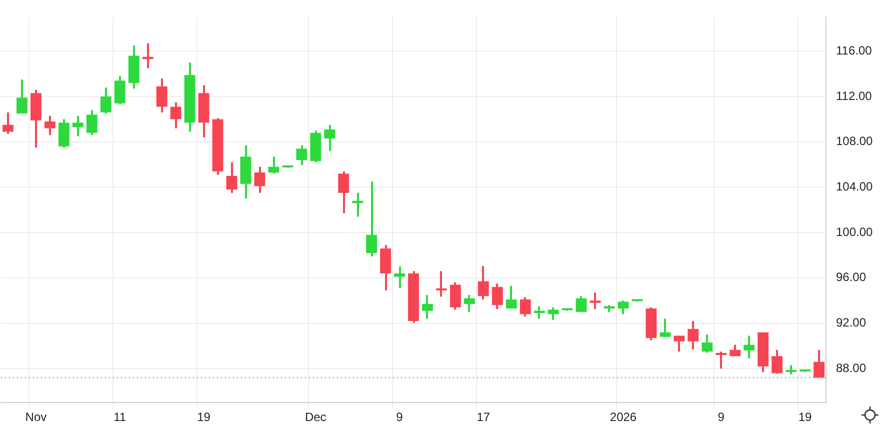  What do you see at coordinates (315, 417) in the screenshot?
I see `x-tick-label: Dec` at bounding box center [315, 417].